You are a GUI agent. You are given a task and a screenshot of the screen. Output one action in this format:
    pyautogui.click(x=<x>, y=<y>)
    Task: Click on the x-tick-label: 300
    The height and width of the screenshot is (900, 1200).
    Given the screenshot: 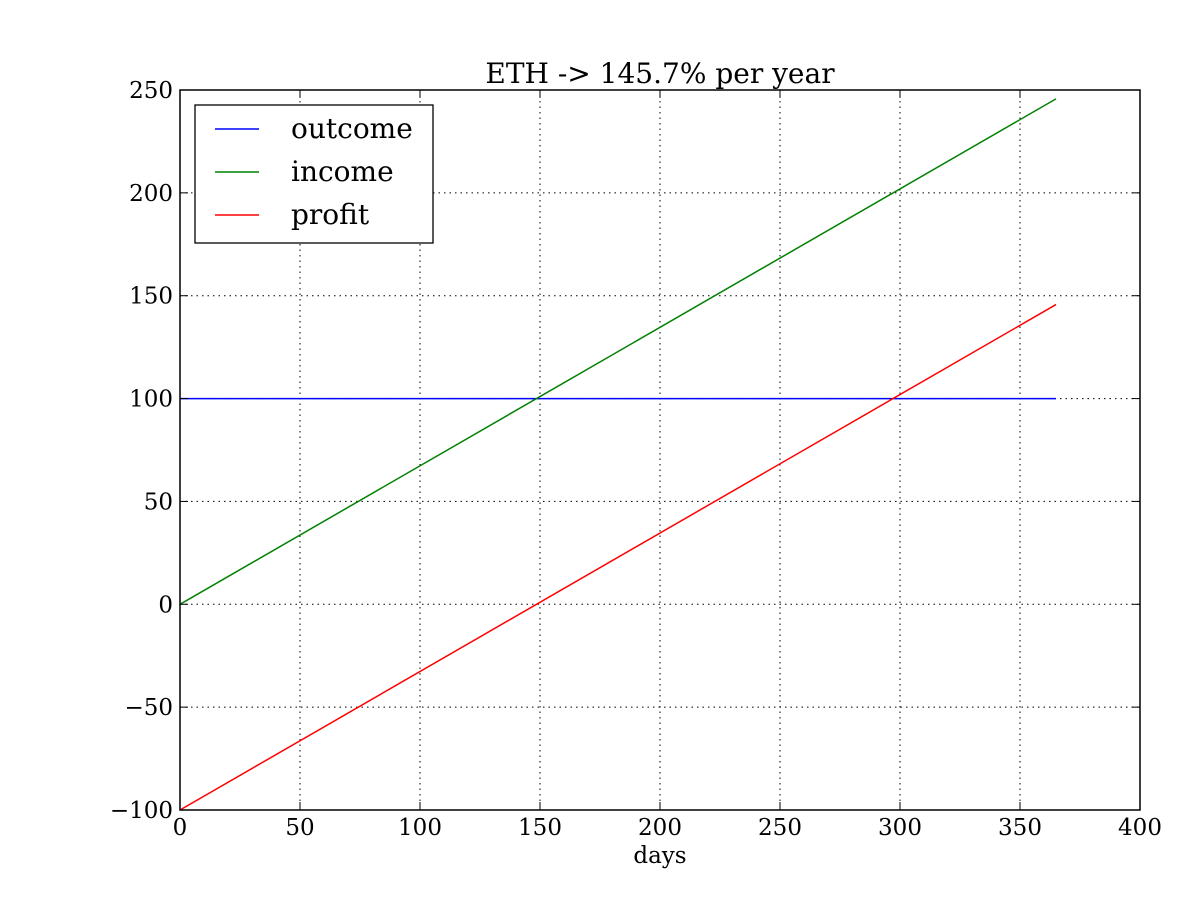 What is the action you would take?
    pyautogui.click(x=900, y=828)
    